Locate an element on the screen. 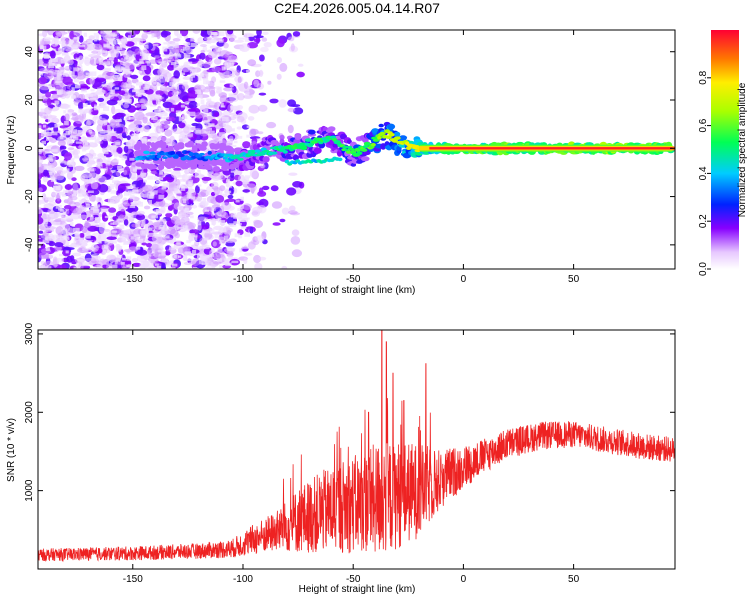  spectrogram-ytick-label: 0 is located at coordinates (29, 148).